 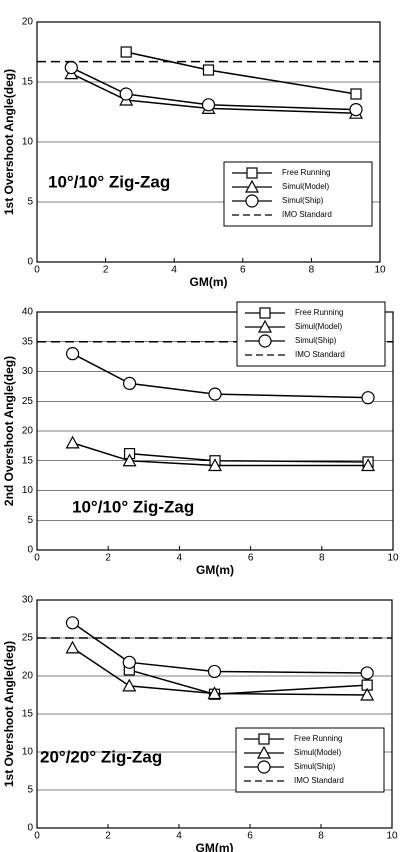 I want to click on y-axis-label: 2nd Overshoot Angle(deg), so click(x=9, y=431).